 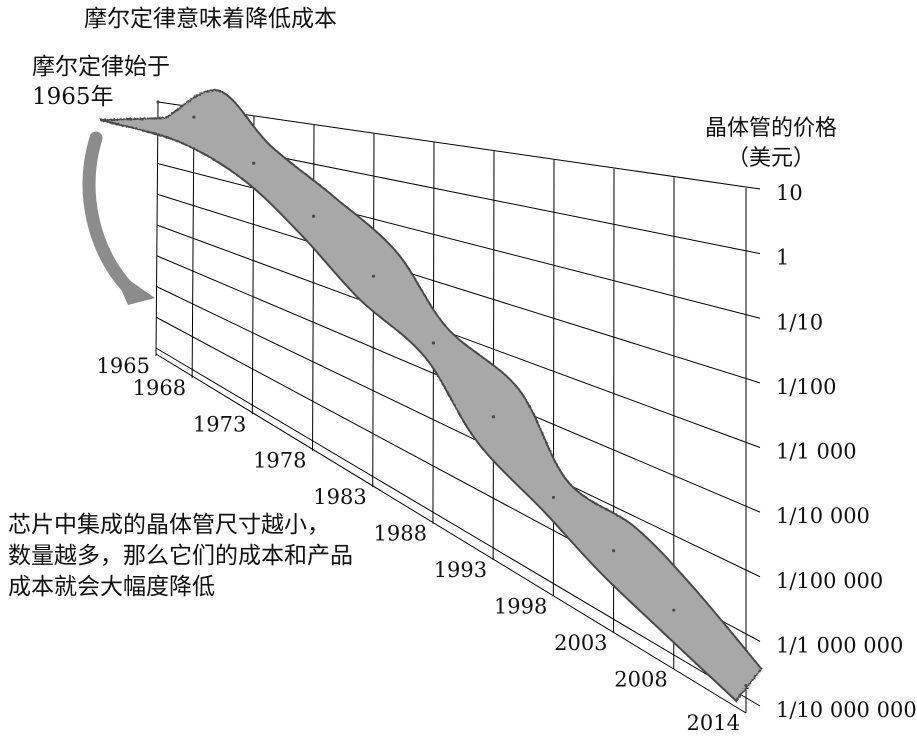 I want to click on x-tick-label: 1993, so click(x=460, y=570).